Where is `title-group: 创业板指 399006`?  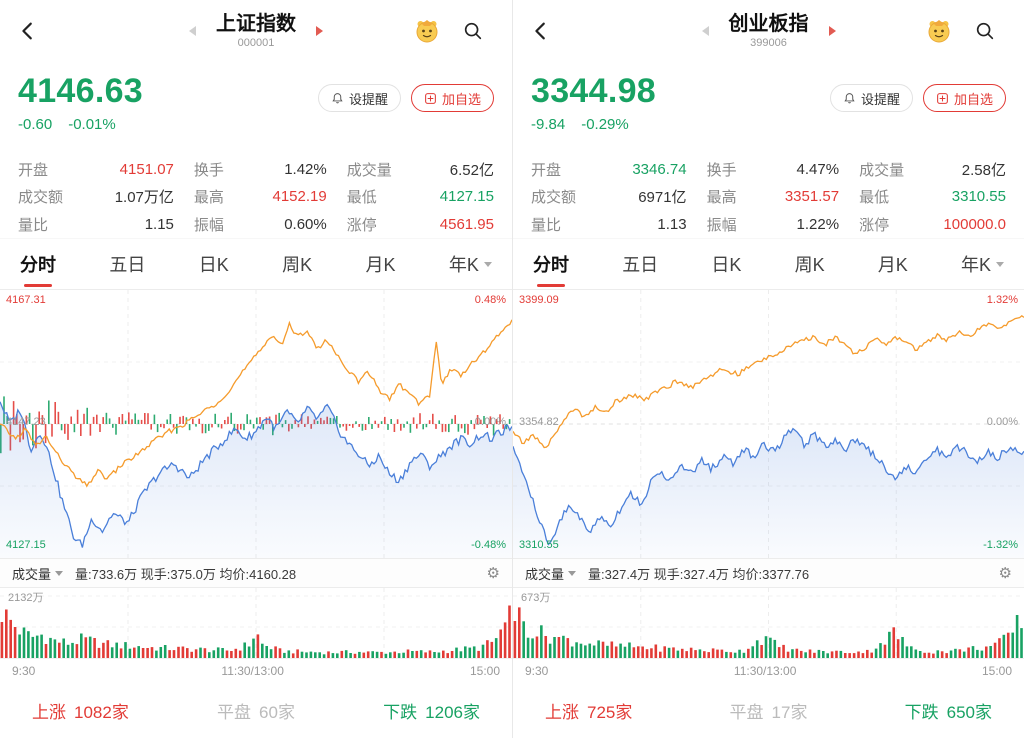 title-group: 创业板指 399006 is located at coordinates (768, 31).